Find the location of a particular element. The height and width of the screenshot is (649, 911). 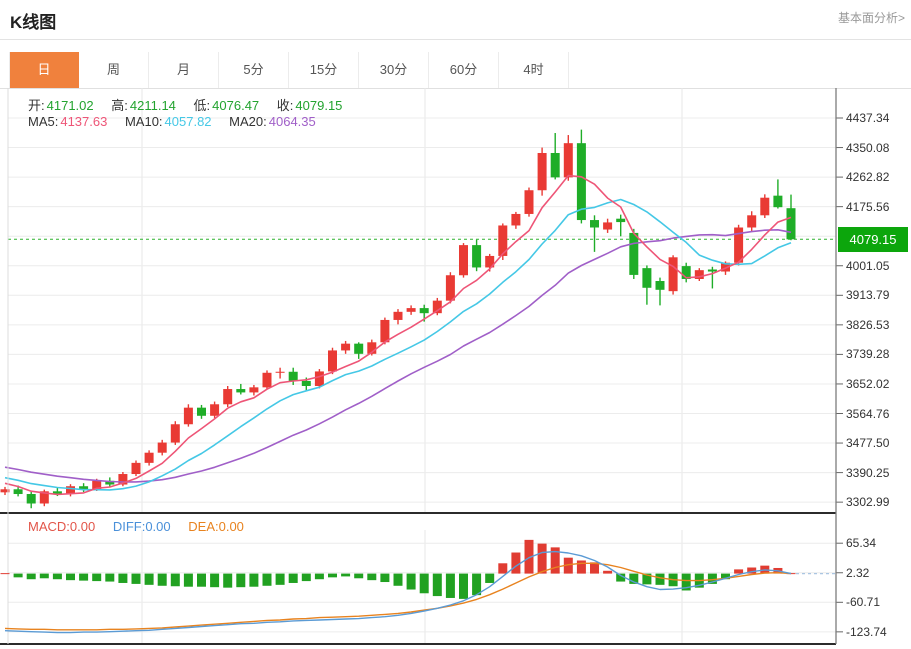

diff-value: 0.00 is located at coordinates (158, 526).